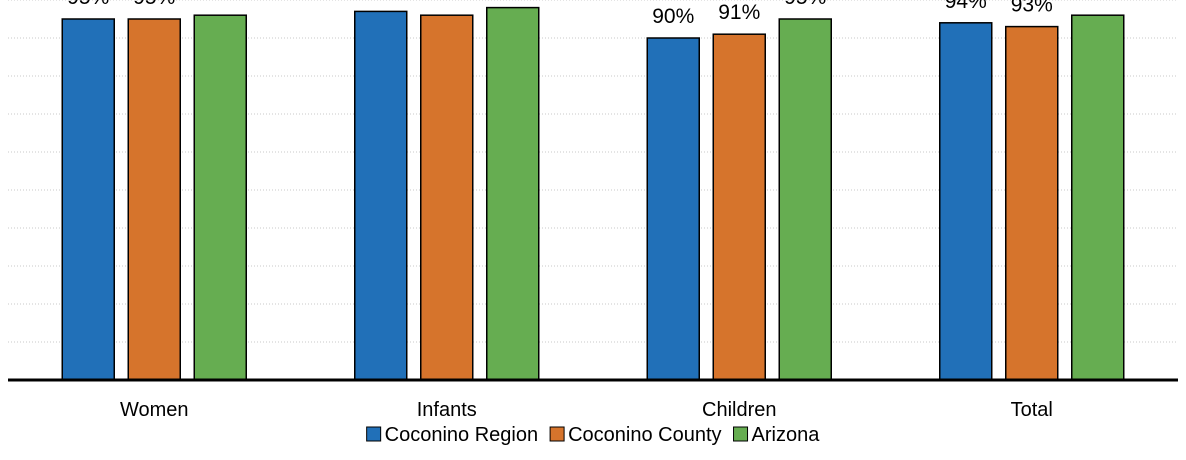  What do you see at coordinates (447, 197) in the screenshot?
I see `bar-coconino-county-infants` at bounding box center [447, 197].